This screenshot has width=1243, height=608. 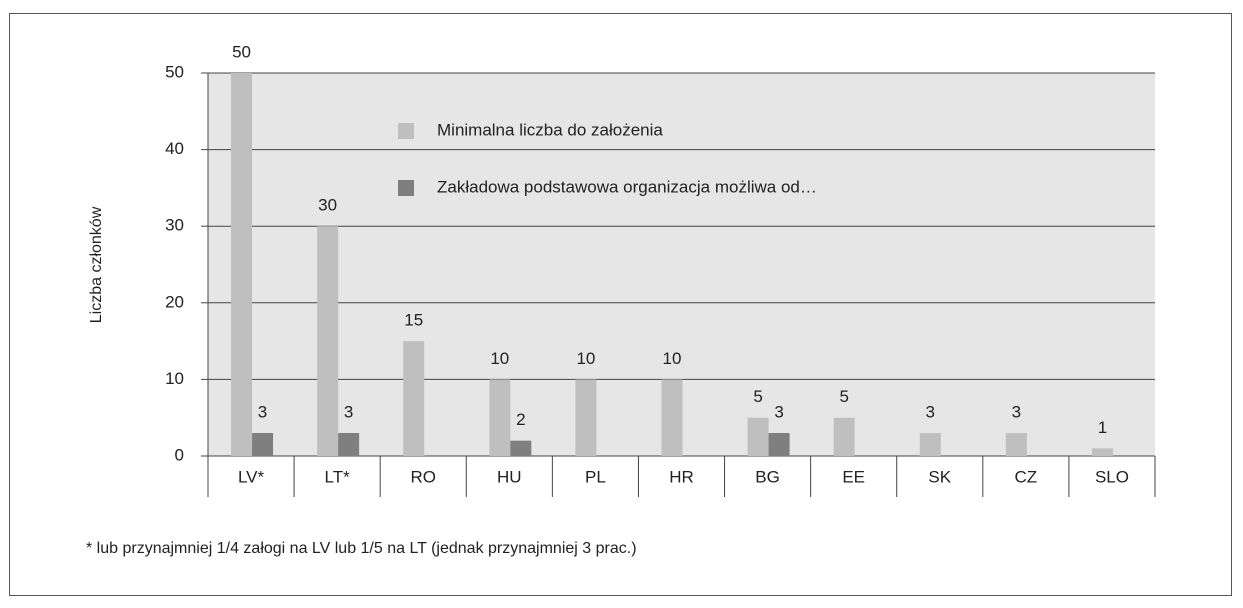 I want to click on y-tick-label: 50, so click(x=174, y=71).